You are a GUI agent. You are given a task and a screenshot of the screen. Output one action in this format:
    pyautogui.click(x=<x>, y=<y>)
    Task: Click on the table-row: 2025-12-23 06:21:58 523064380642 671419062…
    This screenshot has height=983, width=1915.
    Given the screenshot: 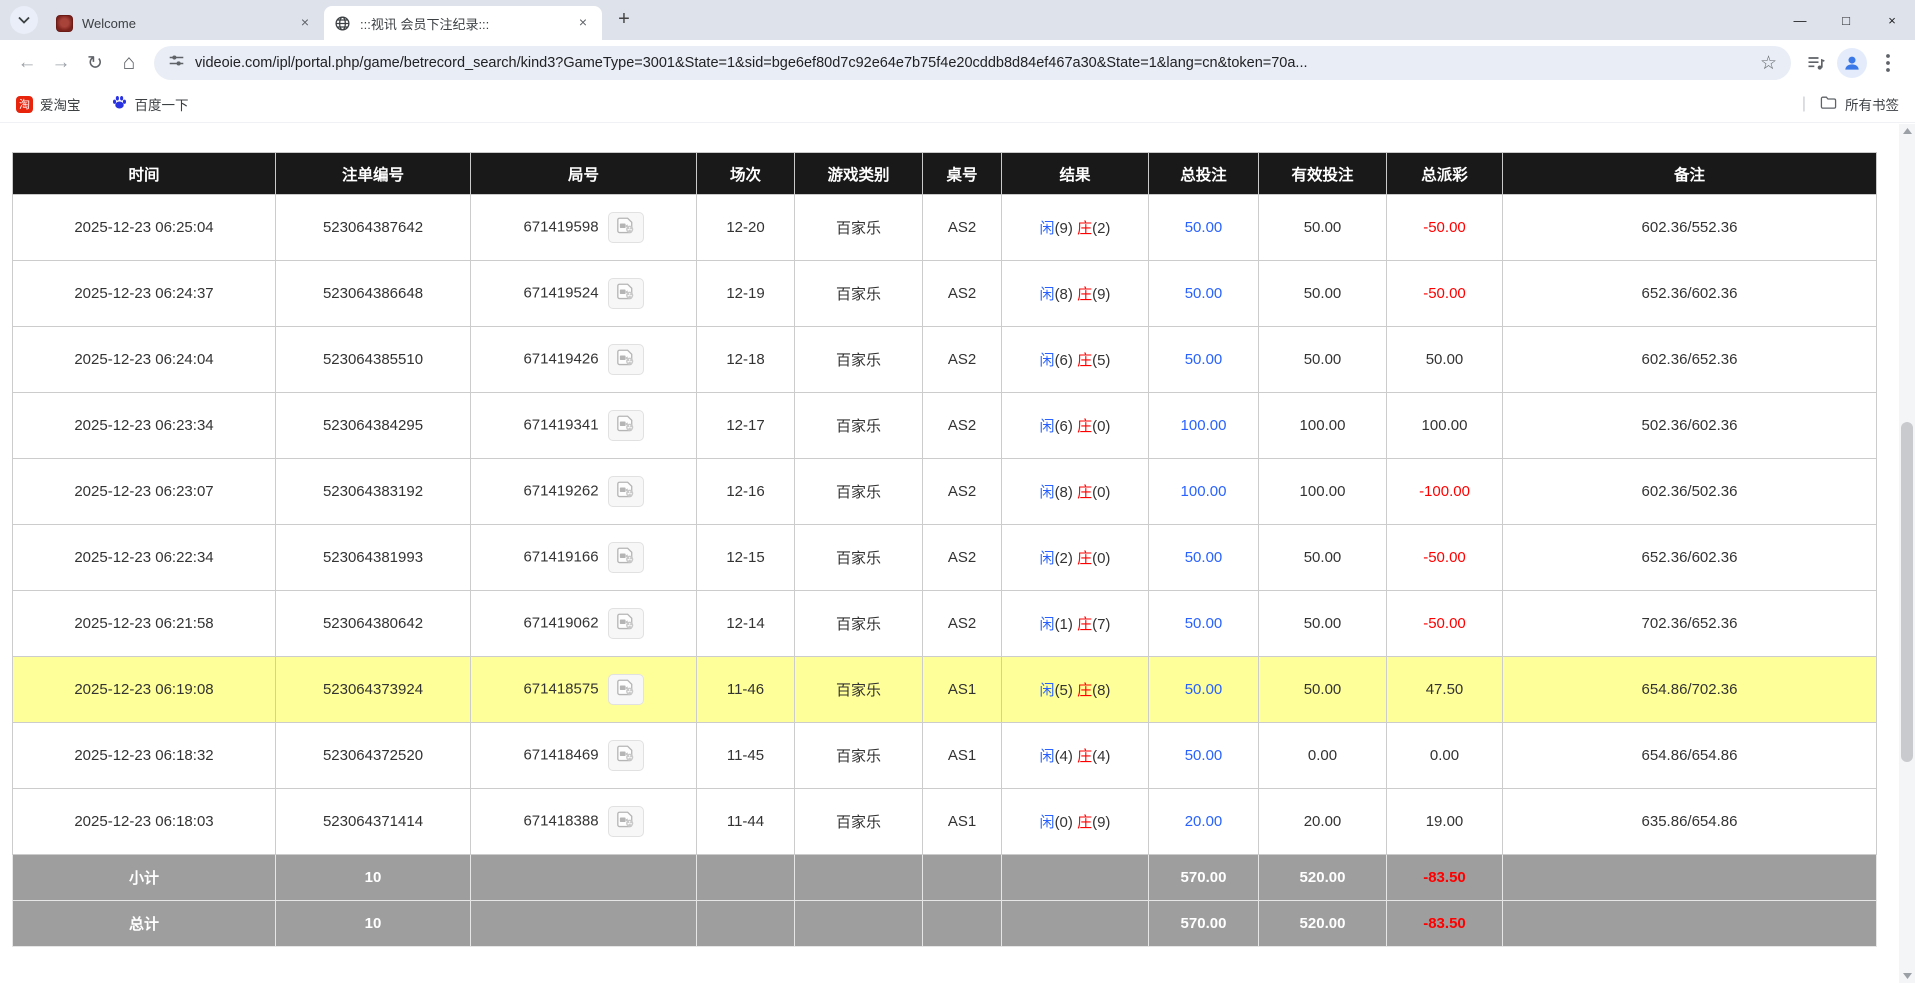 What is the action you would take?
    pyautogui.click(x=944, y=623)
    